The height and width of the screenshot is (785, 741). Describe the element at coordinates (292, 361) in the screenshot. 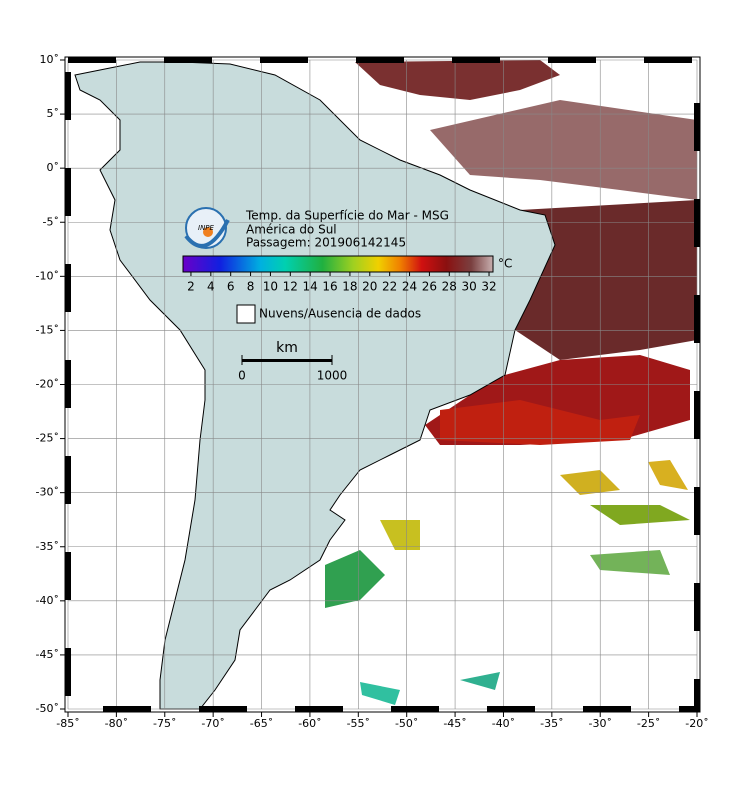

I see `scale-bar: km 0 1000` at that location.